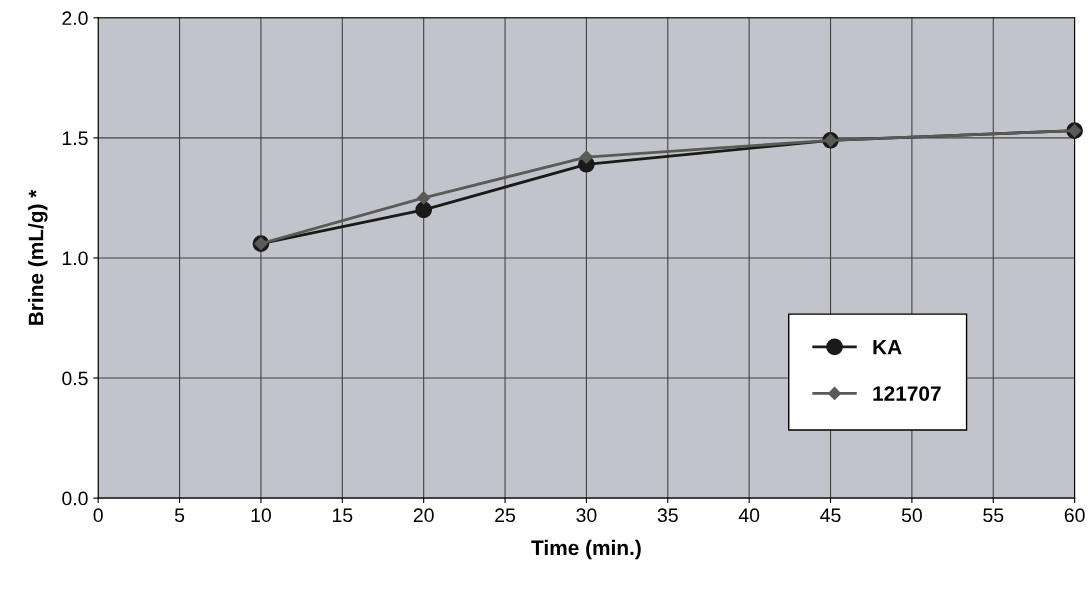 This screenshot has width=1091, height=593. Describe the element at coordinates (887, 347) in the screenshot. I see `legend-label: KA` at that location.